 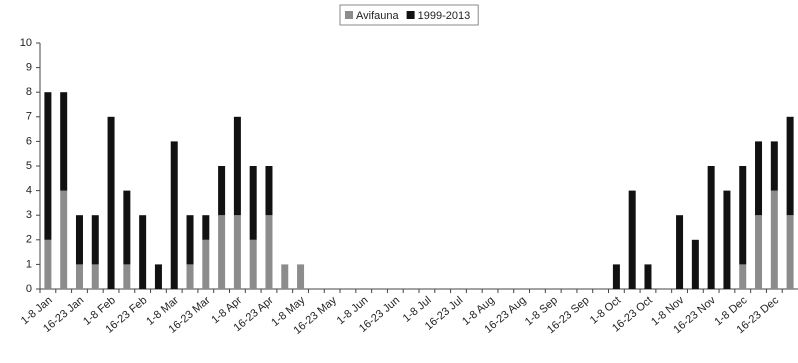 I want to click on y-tick-label: 10, so click(x=26, y=43).